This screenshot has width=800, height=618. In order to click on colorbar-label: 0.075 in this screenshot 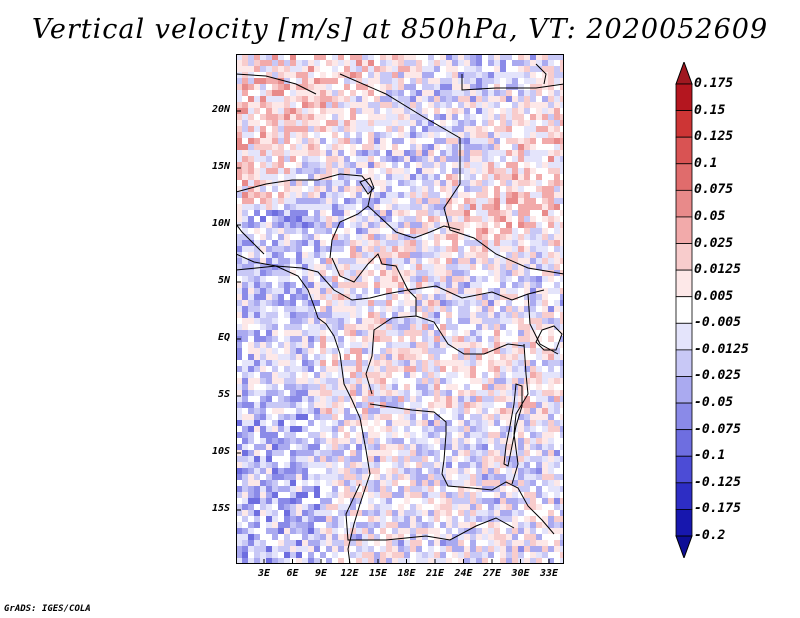, I will do `click(714, 190)`.